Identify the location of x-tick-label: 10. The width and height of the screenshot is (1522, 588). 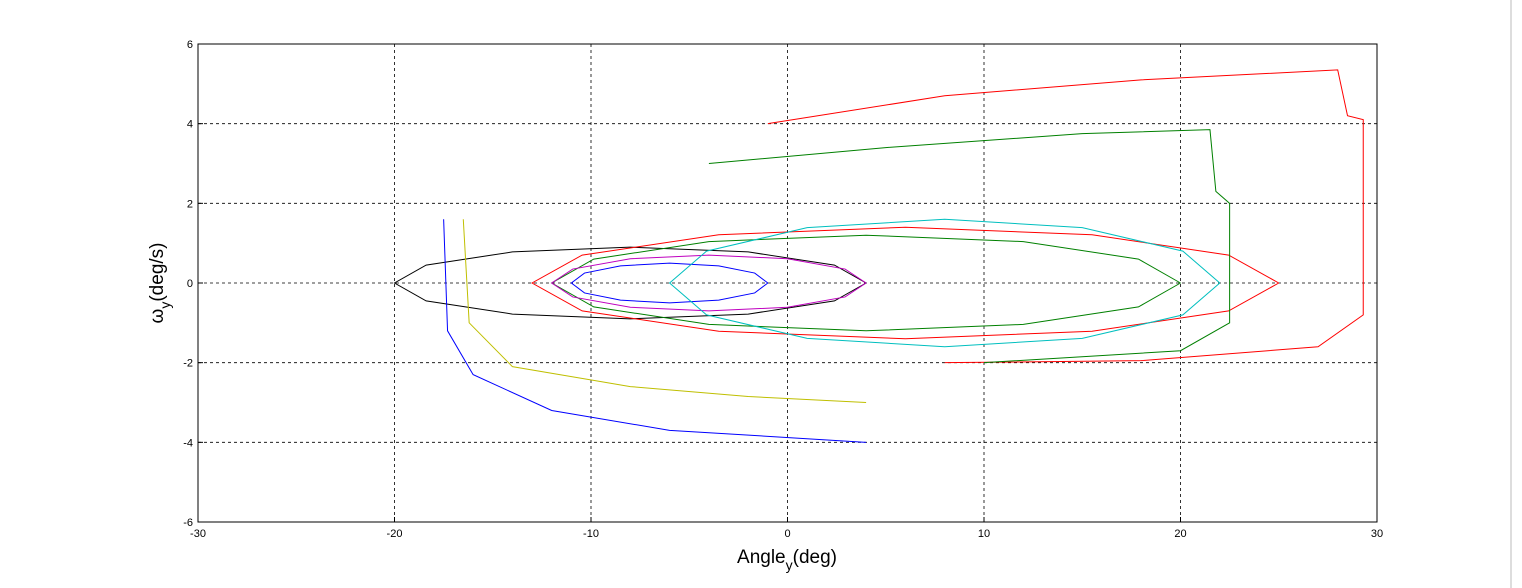
(984, 534).